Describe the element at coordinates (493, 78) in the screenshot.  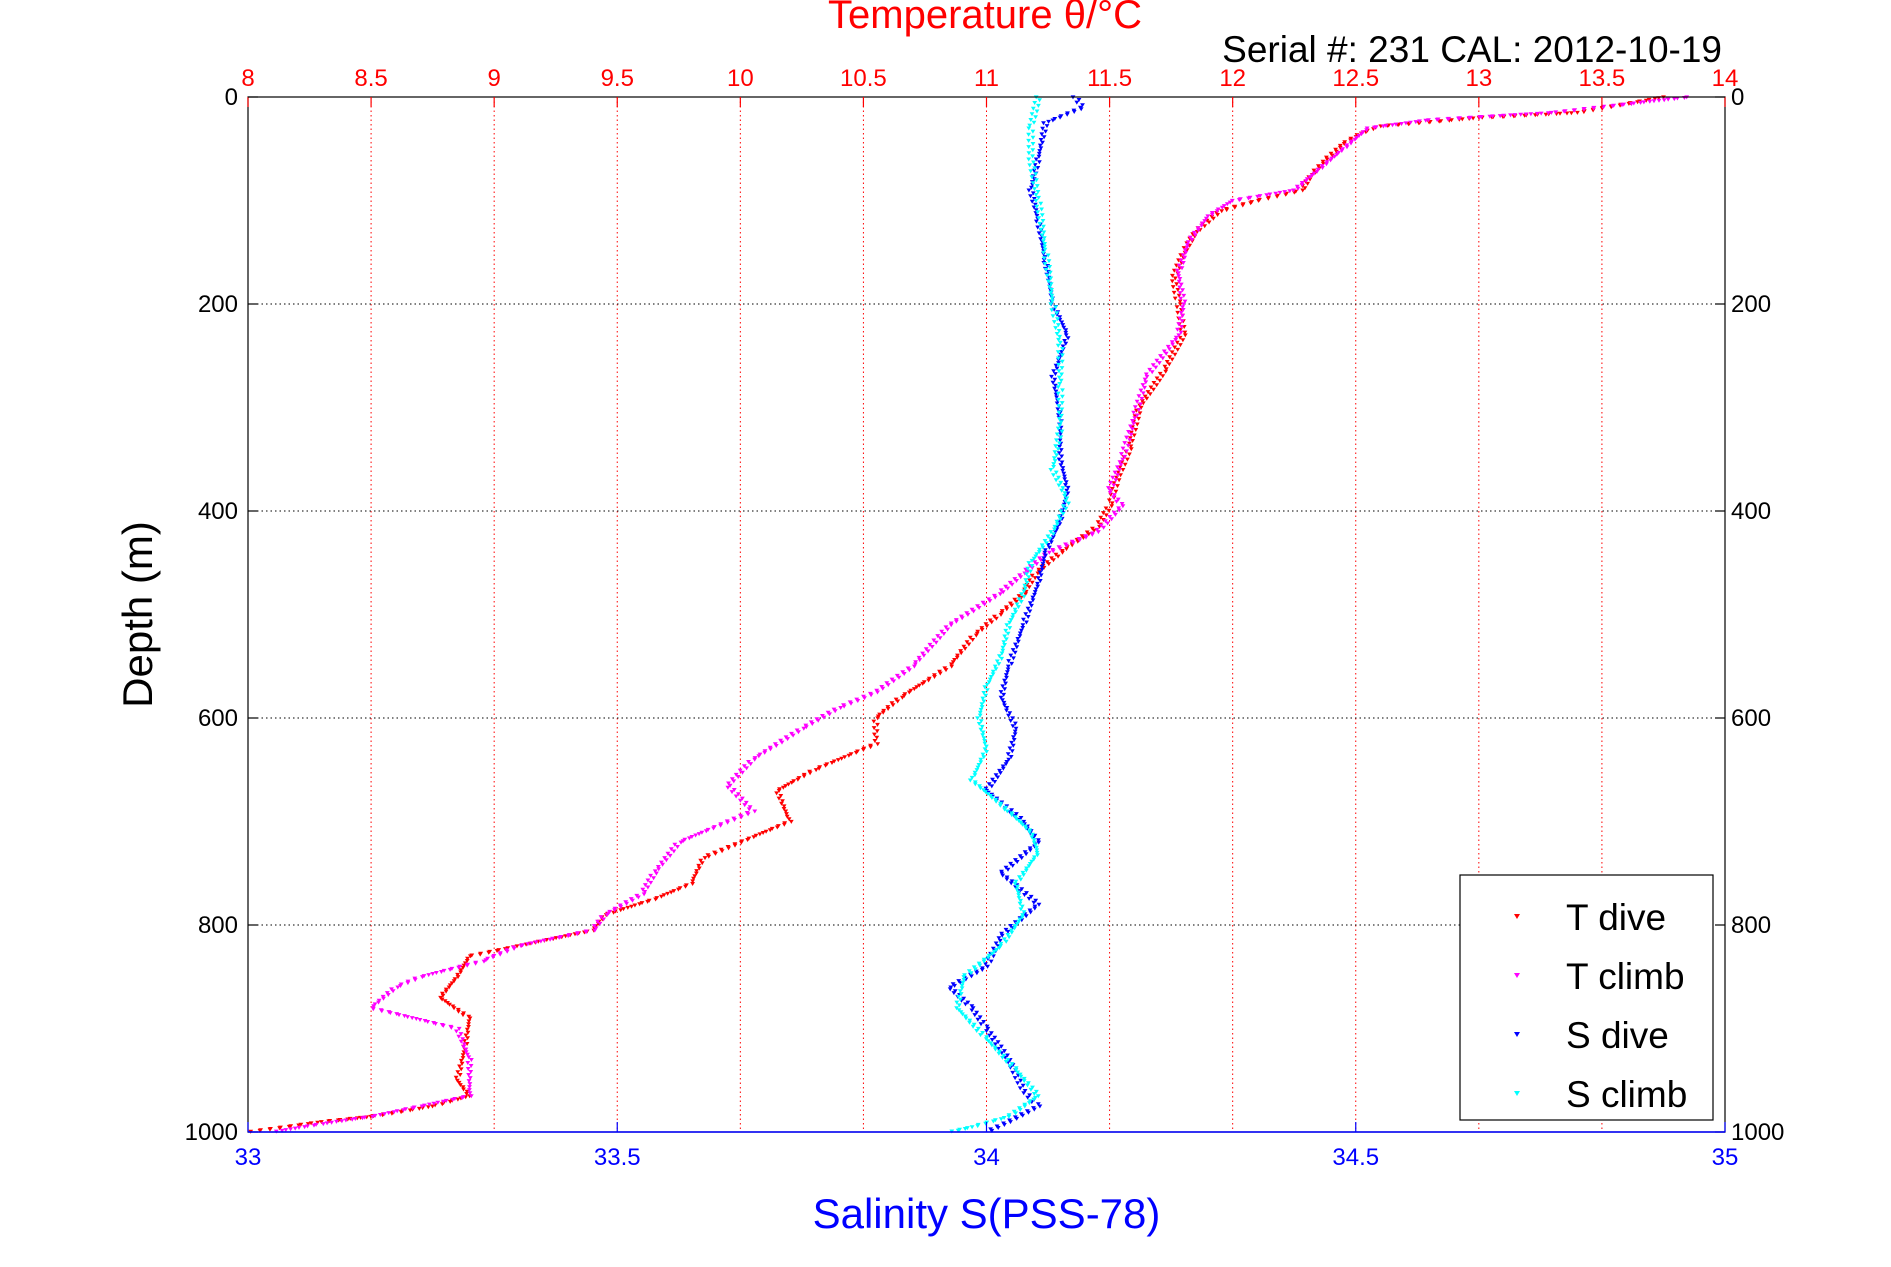
I see `top-axis-tick-label: 9` at that location.